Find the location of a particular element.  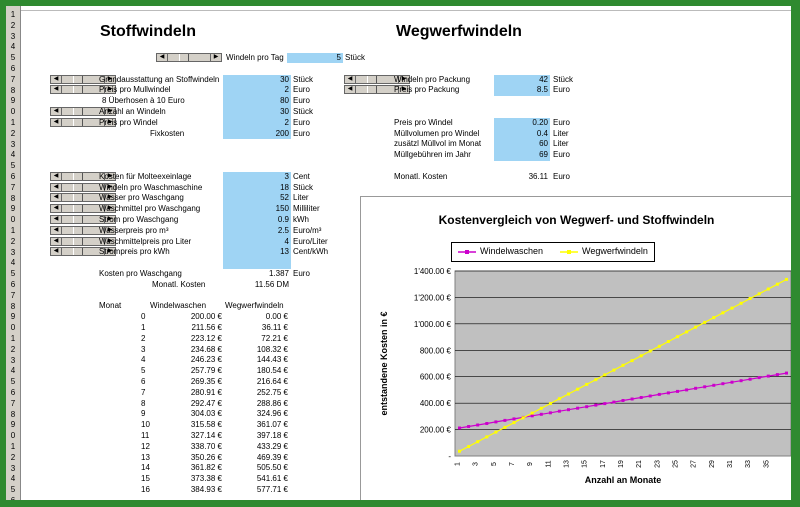

x-tick-label: 3 is located at coordinates (476, 464).